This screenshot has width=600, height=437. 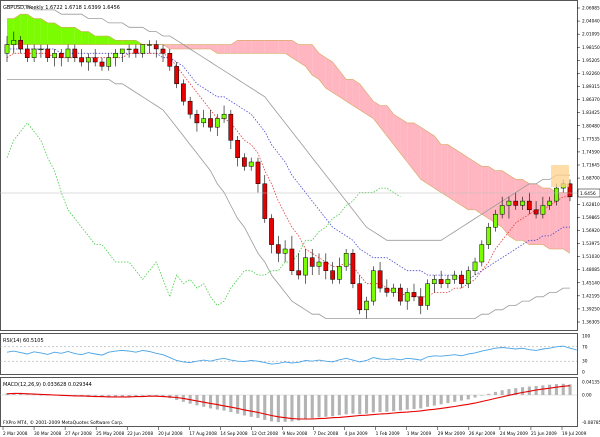 What do you see at coordinates (264, 434) in the screenshot?
I see `date-tick-label: 12 Oct 2008` at bounding box center [264, 434].